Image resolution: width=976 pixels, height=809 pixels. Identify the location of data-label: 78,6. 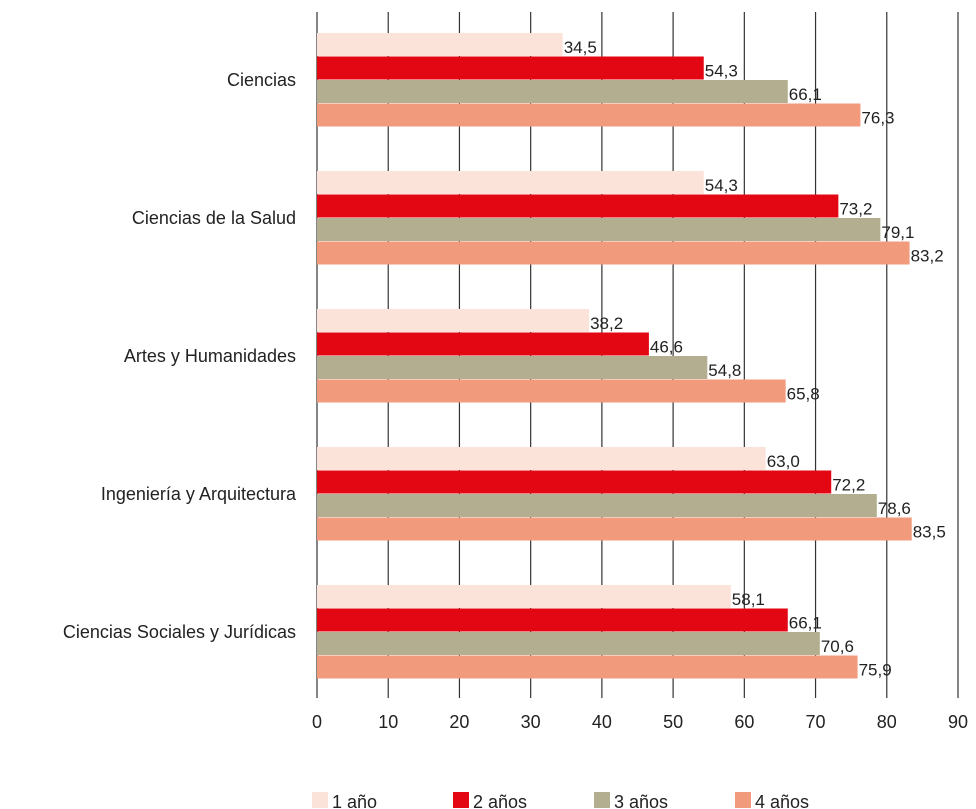
(894, 508).